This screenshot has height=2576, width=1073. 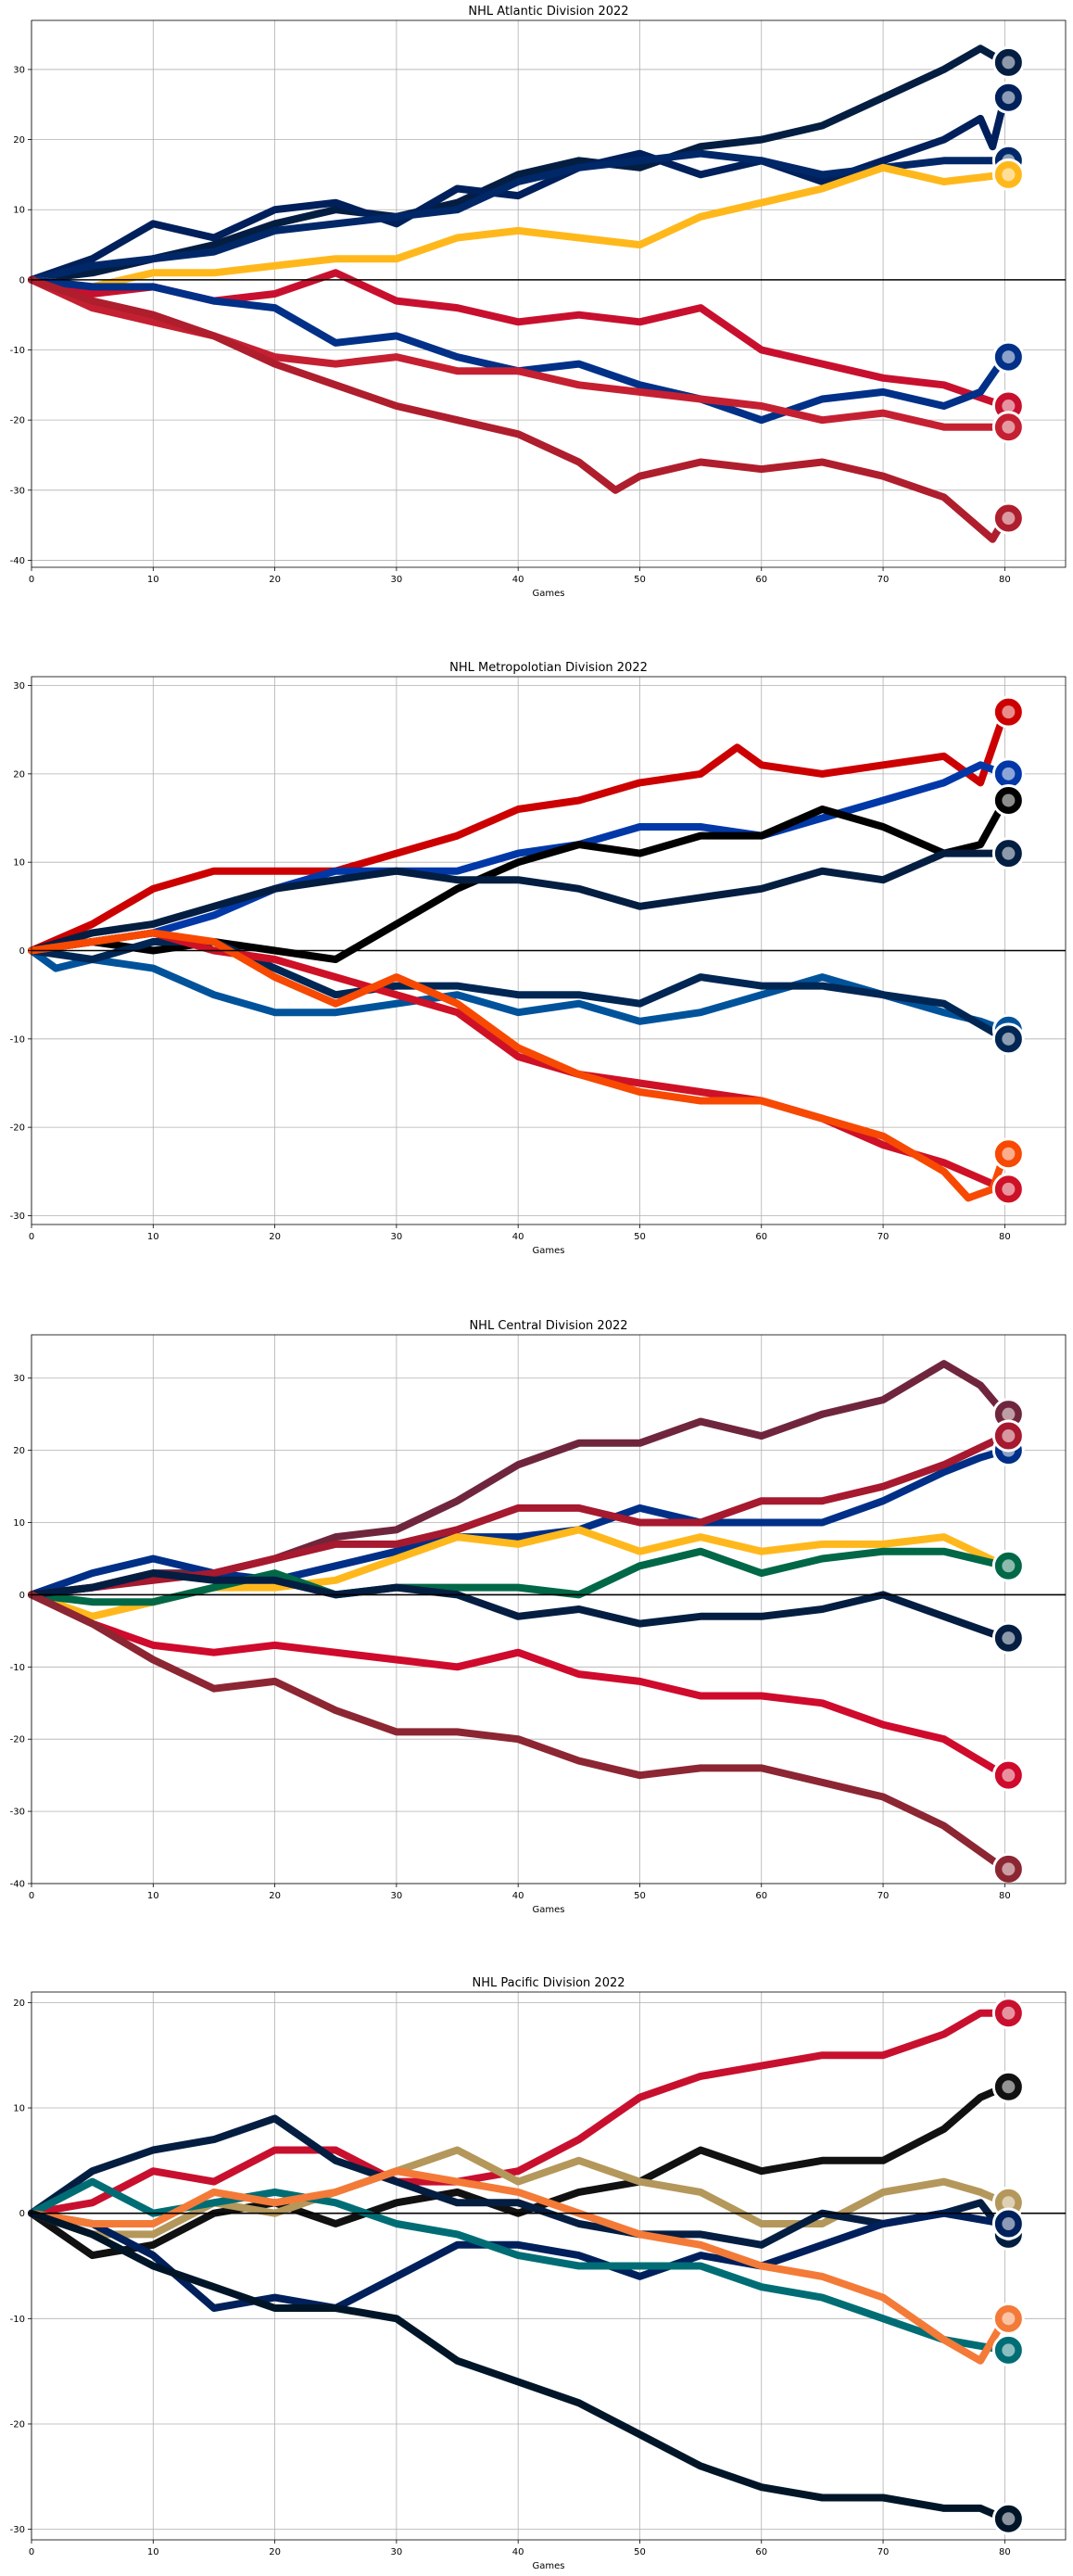 What do you see at coordinates (1008, 1868) in the screenshot?
I see `coyotes-logo` at bounding box center [1008, 1868].